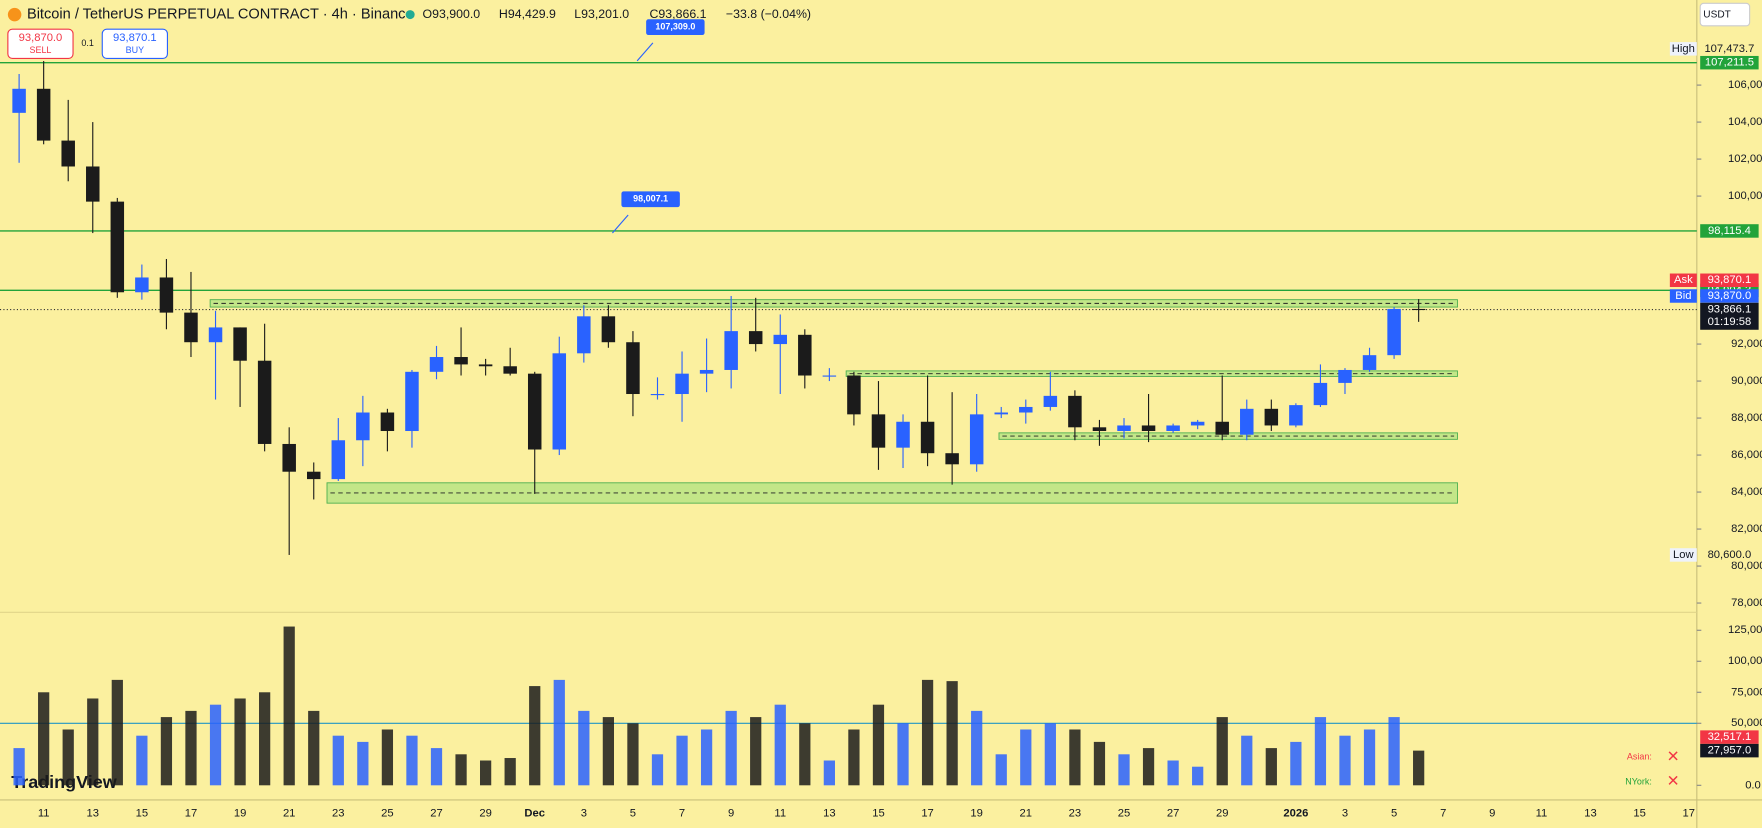 The image size is (1762, 828). I want to click on currency-button, so click(1725, 14).